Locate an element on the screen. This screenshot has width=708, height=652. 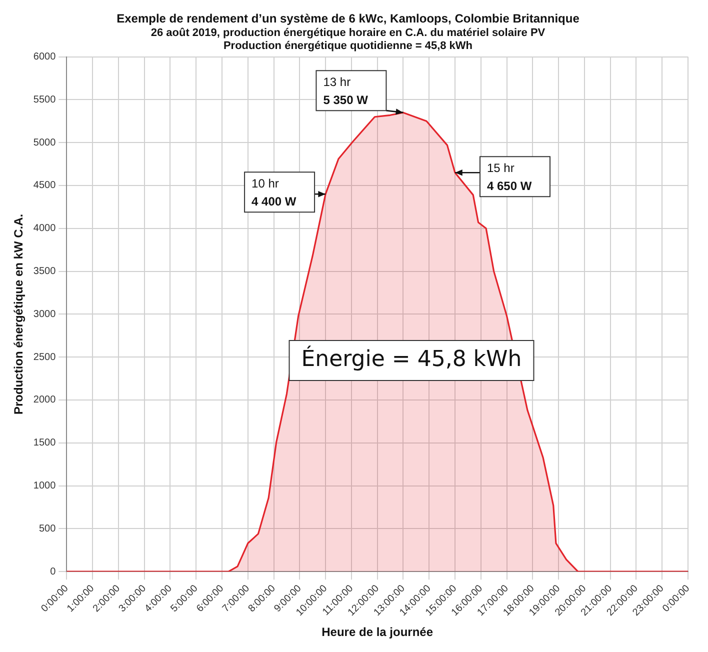
x-axis-title: Heure de la journée is located at coordinates (378, 632).